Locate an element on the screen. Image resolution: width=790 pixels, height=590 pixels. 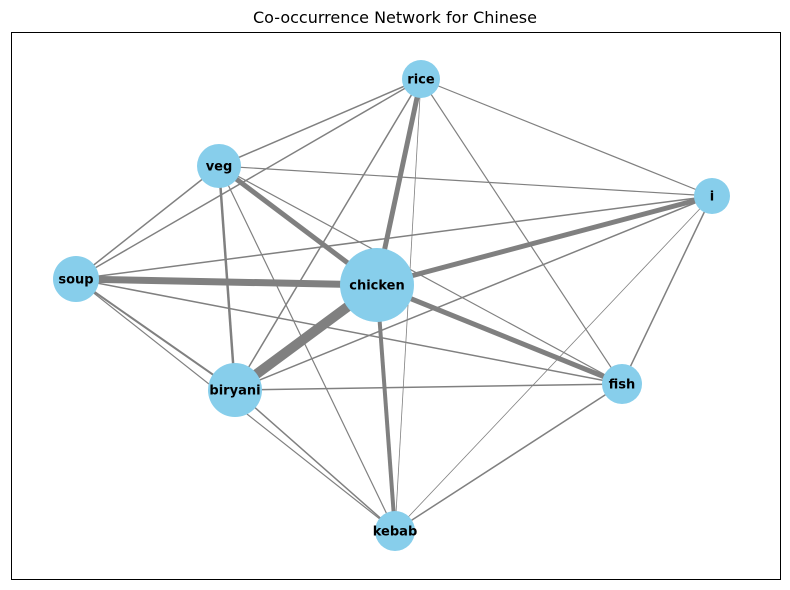
edge-chicken-kebab is located at coordinates (386, 408).